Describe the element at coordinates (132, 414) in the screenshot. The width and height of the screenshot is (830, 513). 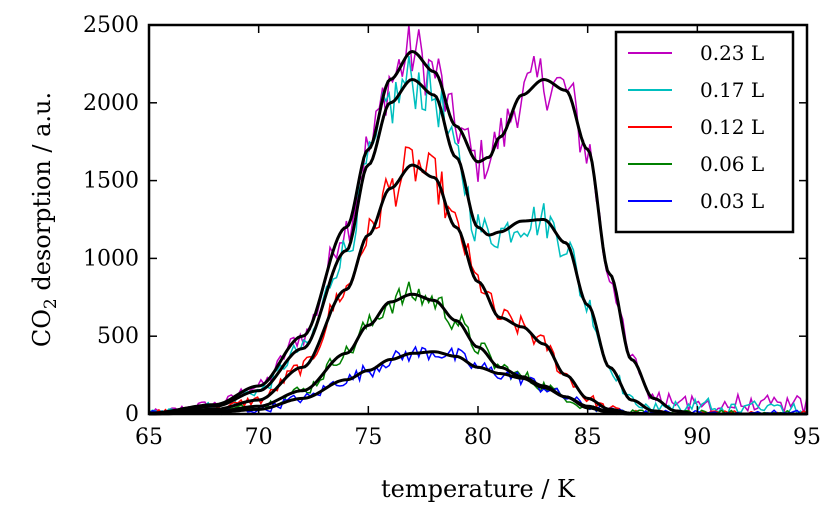
I see `y-tick-label-0: 0` at that location.